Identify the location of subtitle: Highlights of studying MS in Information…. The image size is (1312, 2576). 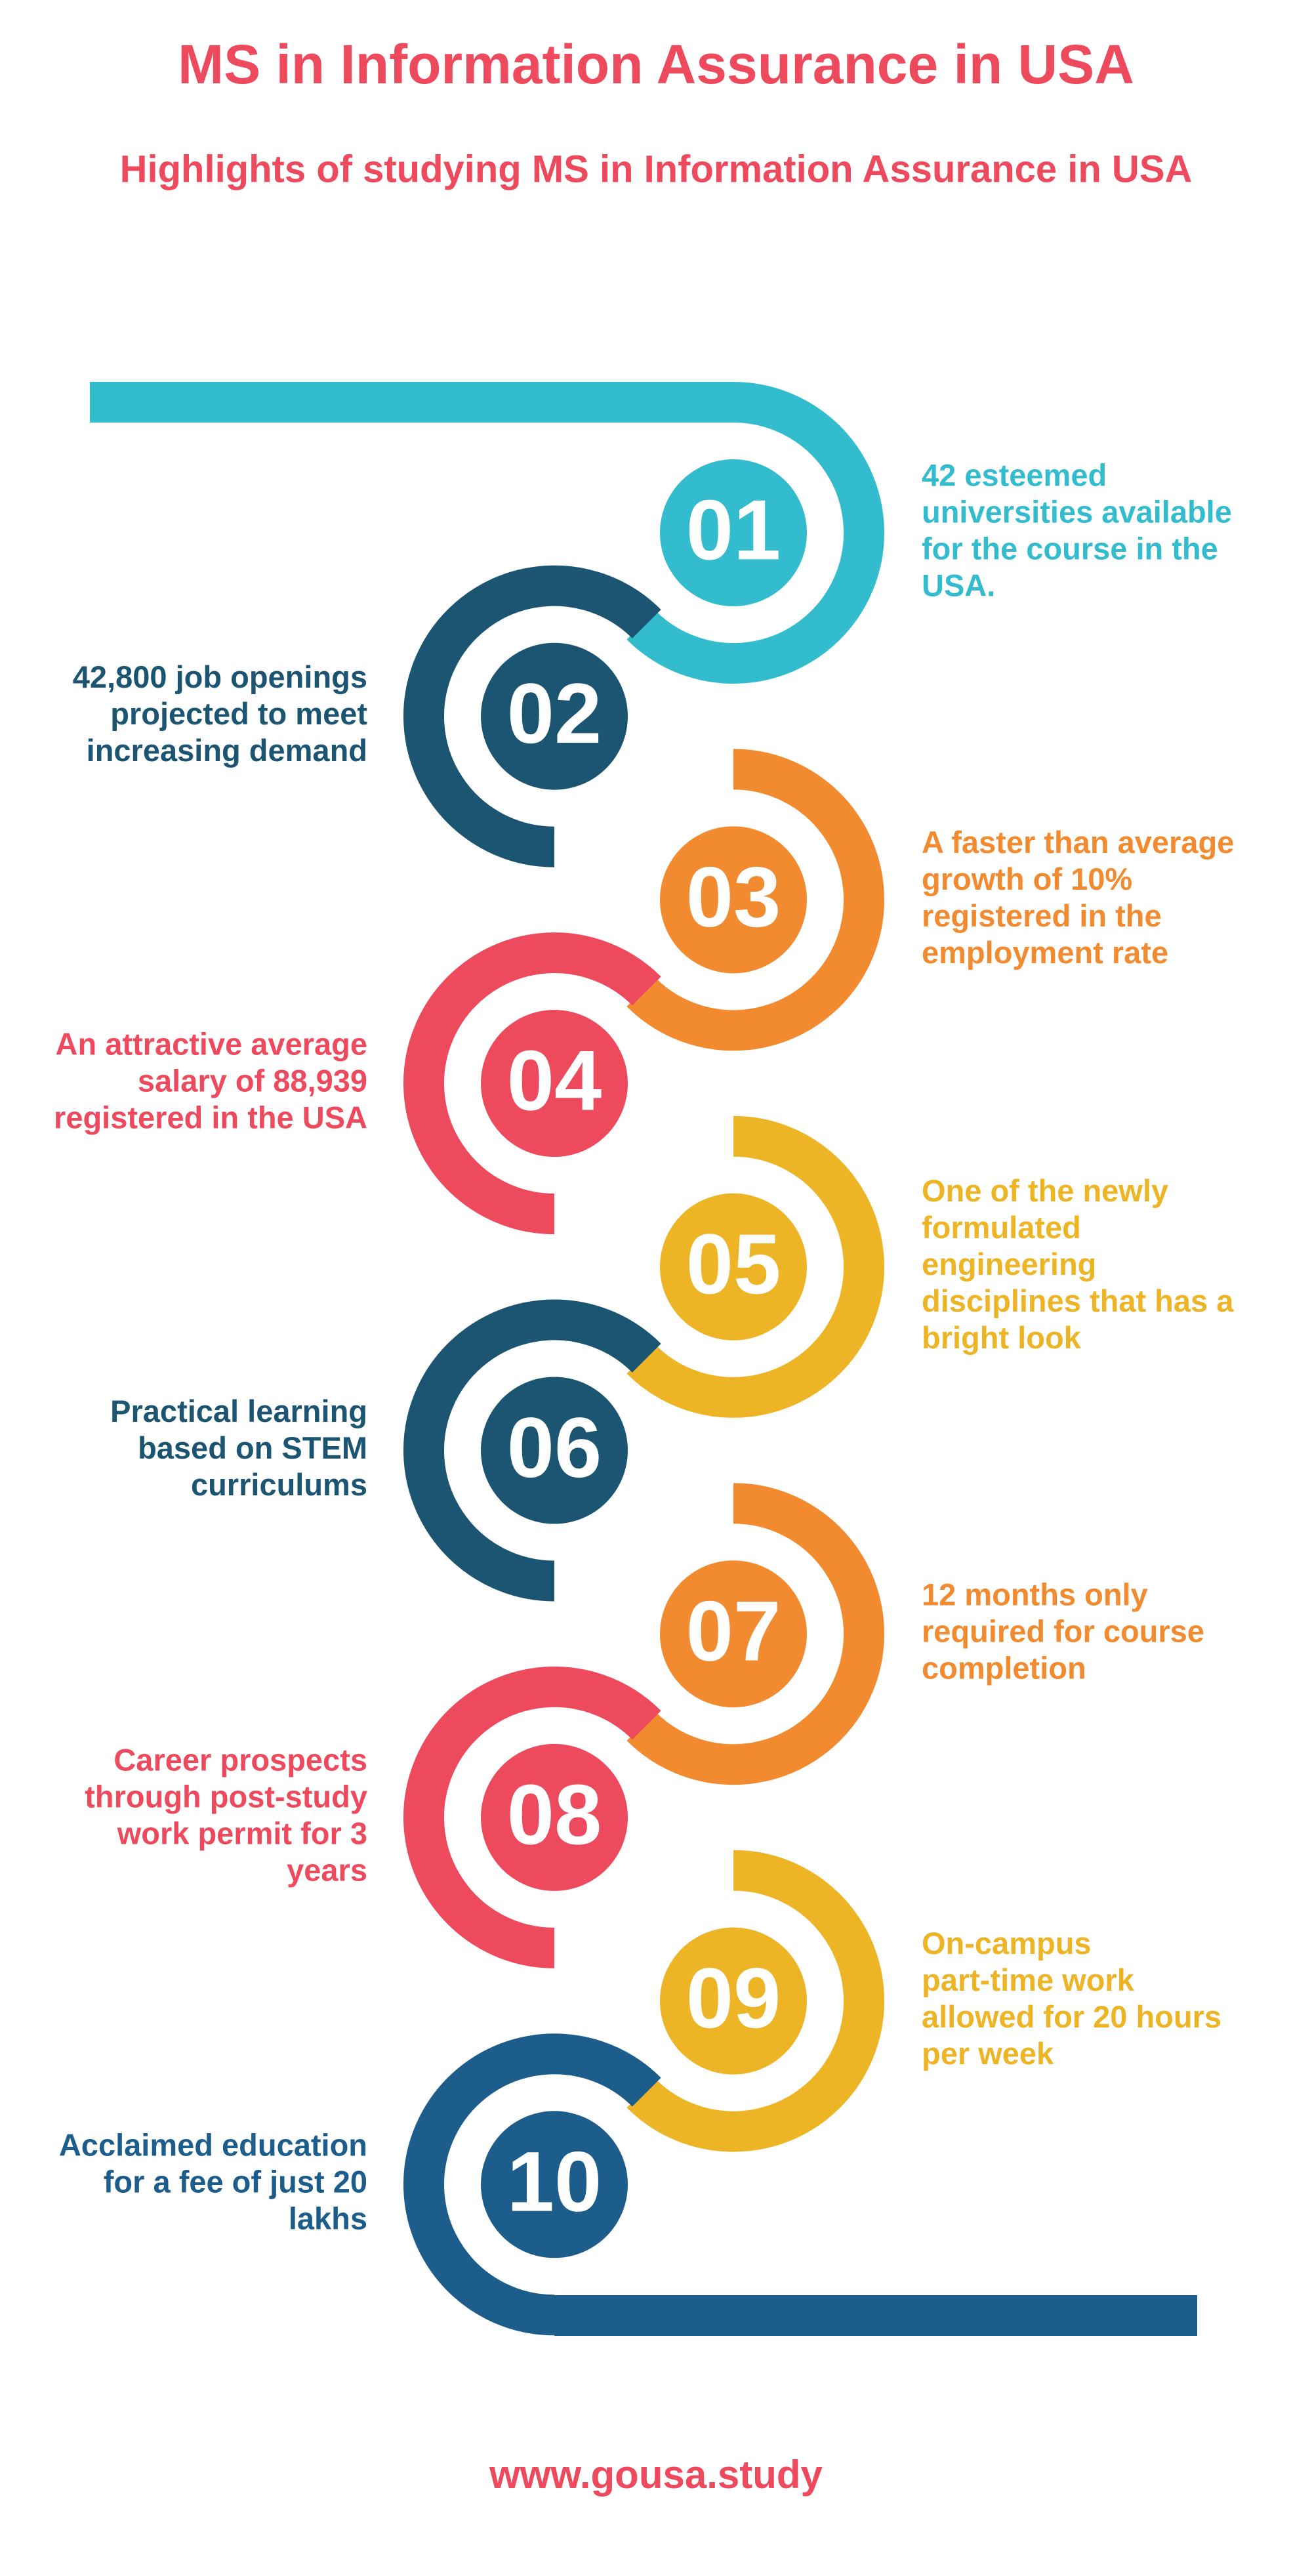
(656, 169).